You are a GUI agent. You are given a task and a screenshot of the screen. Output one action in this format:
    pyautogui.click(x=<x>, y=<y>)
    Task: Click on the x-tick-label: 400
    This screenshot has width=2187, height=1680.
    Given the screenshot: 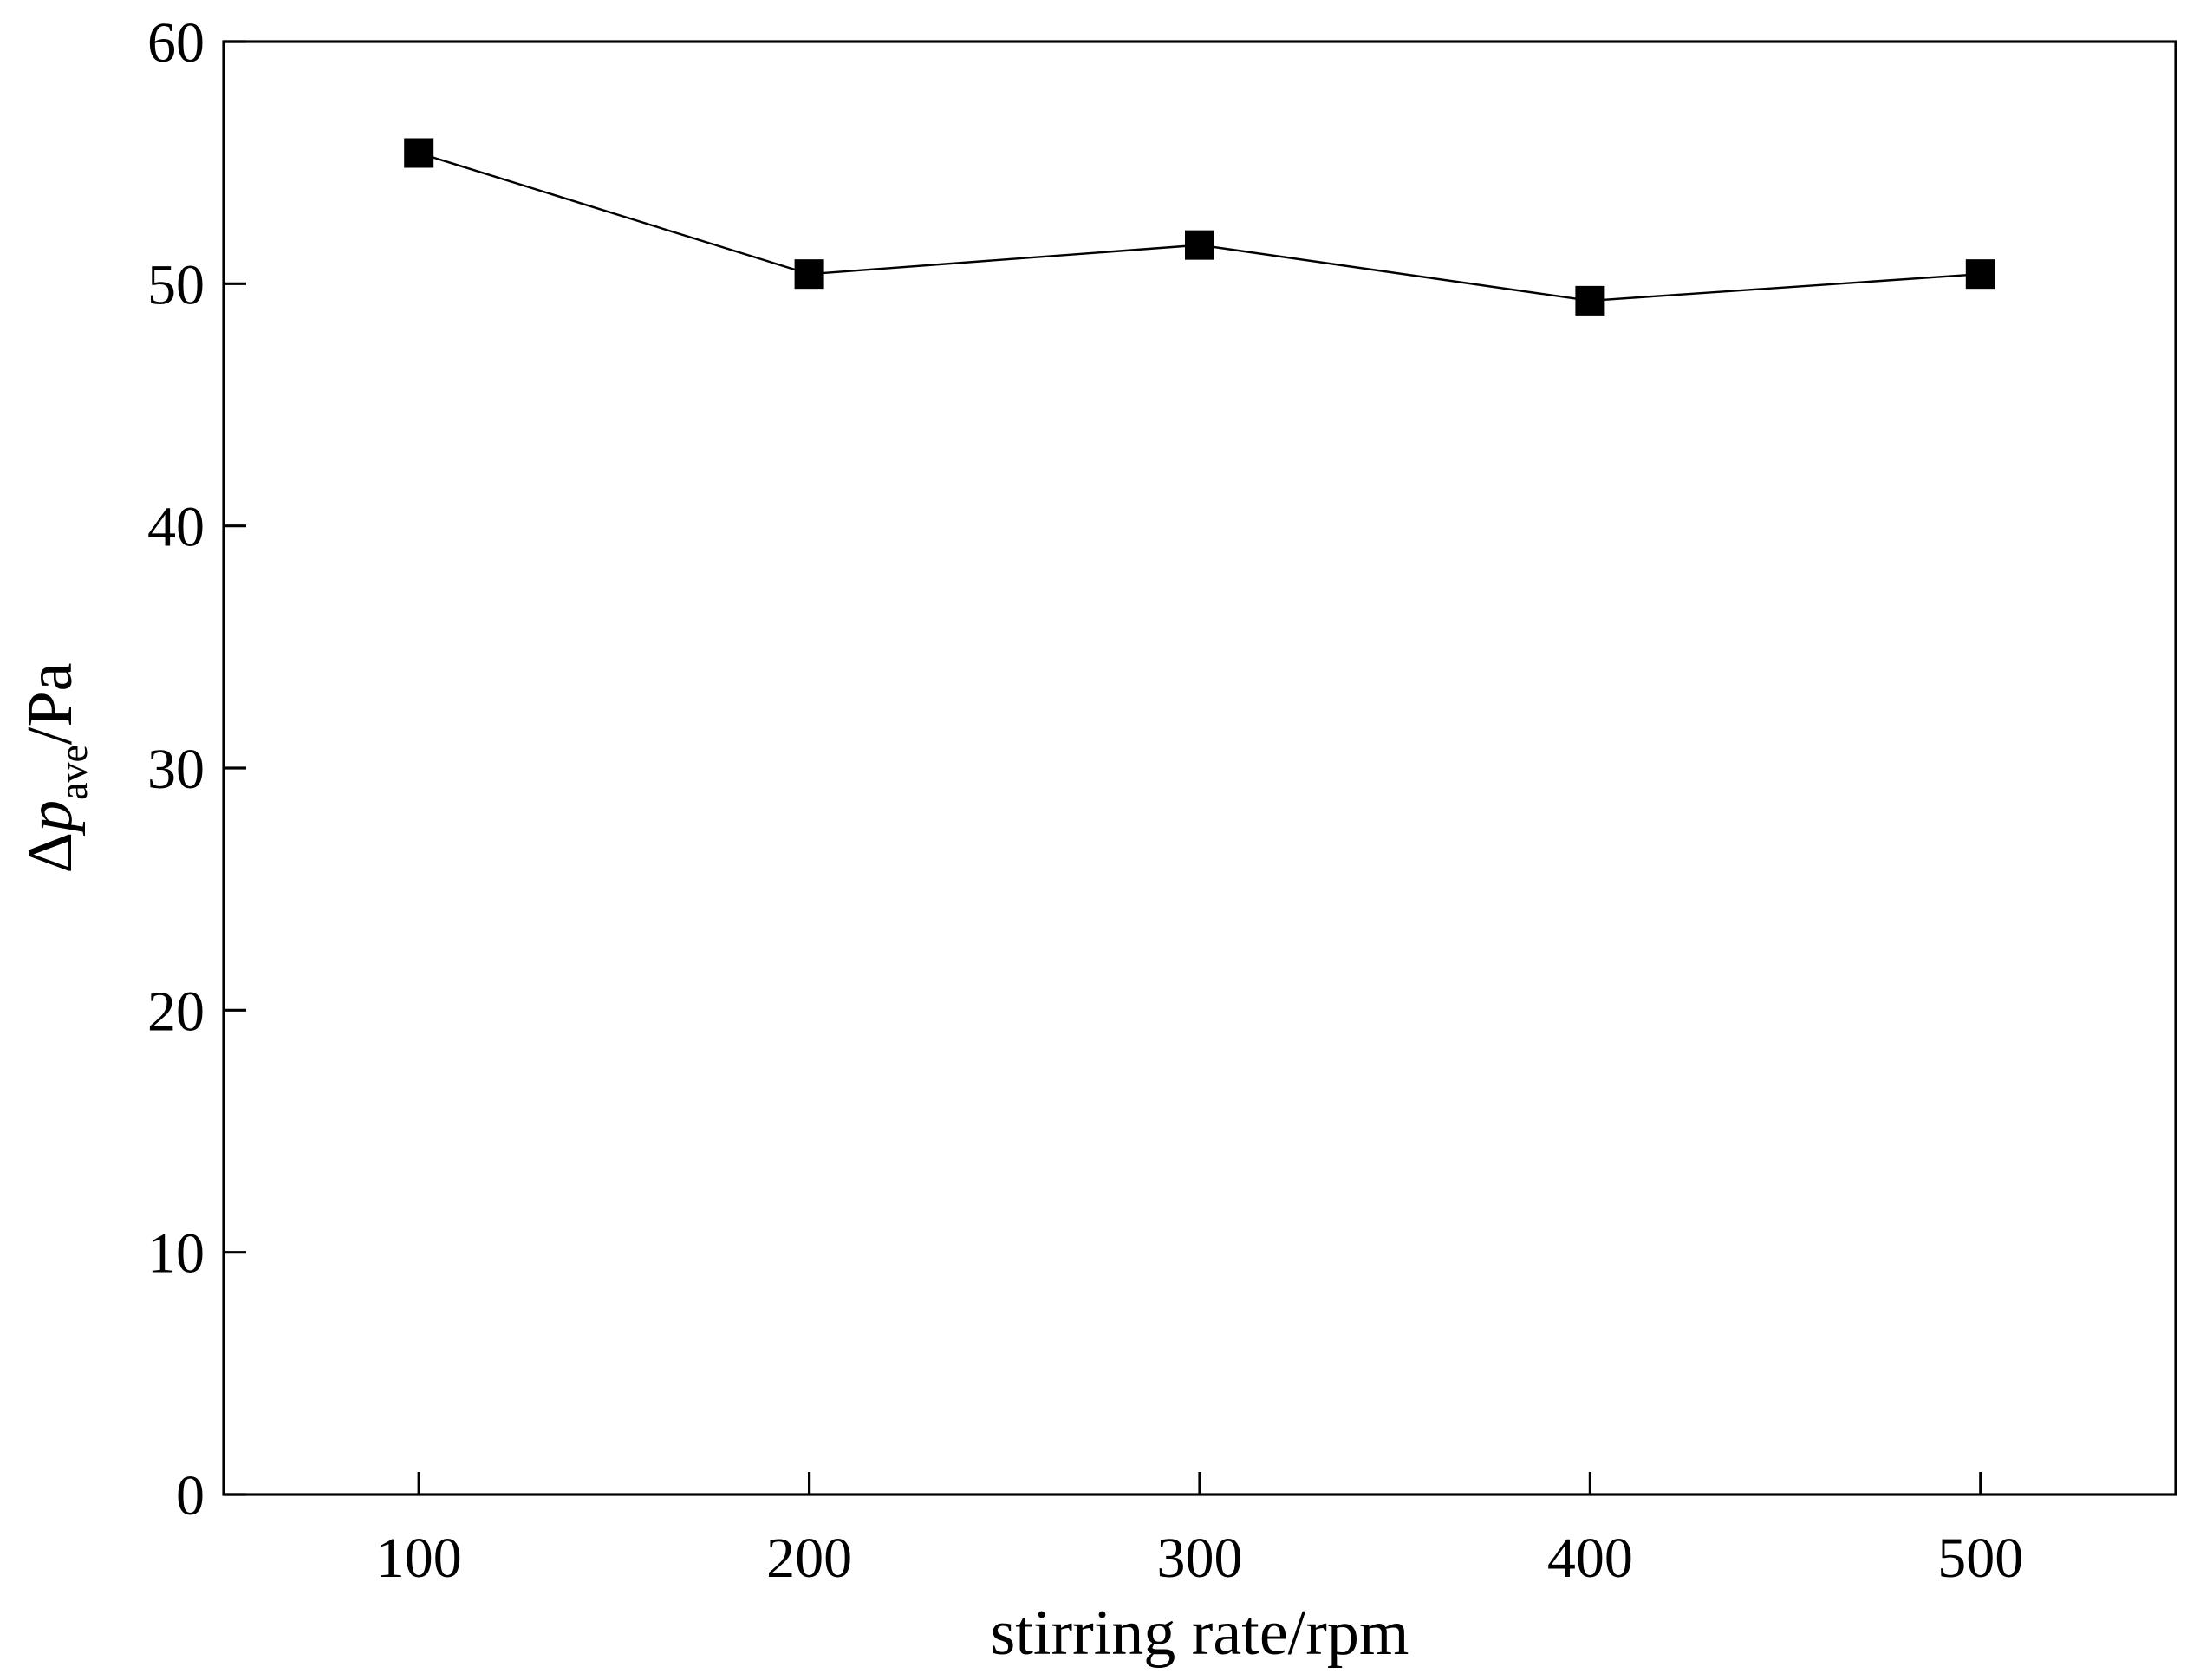 What is the action you would take?
    pyautogui.click(x=1590, y=1558)
    